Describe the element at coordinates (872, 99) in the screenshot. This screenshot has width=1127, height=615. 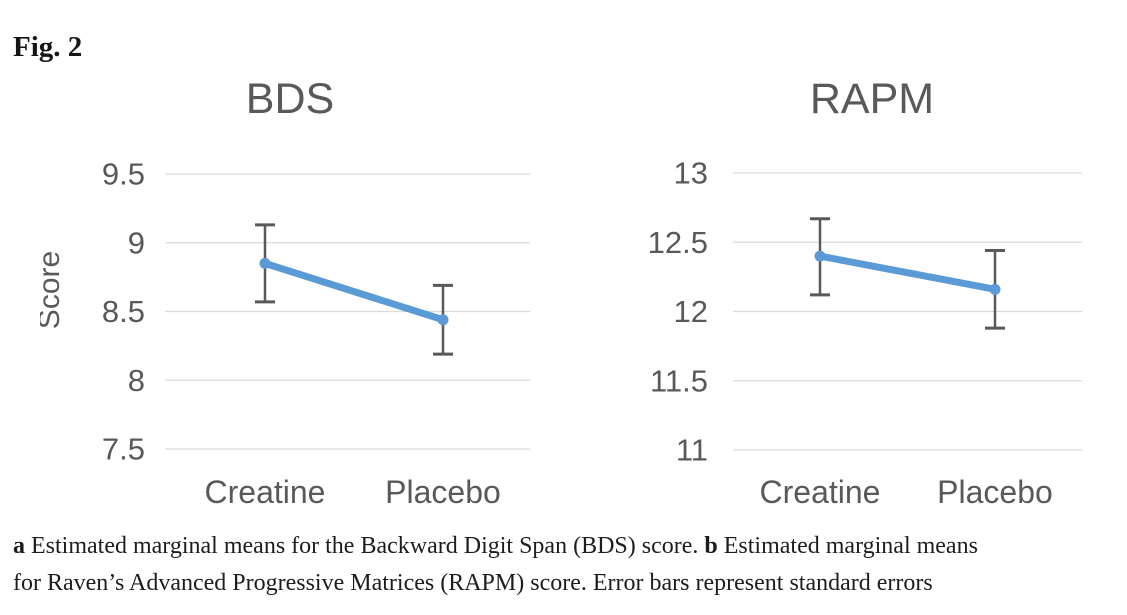
I see `chart-title: RAPM` at that location.